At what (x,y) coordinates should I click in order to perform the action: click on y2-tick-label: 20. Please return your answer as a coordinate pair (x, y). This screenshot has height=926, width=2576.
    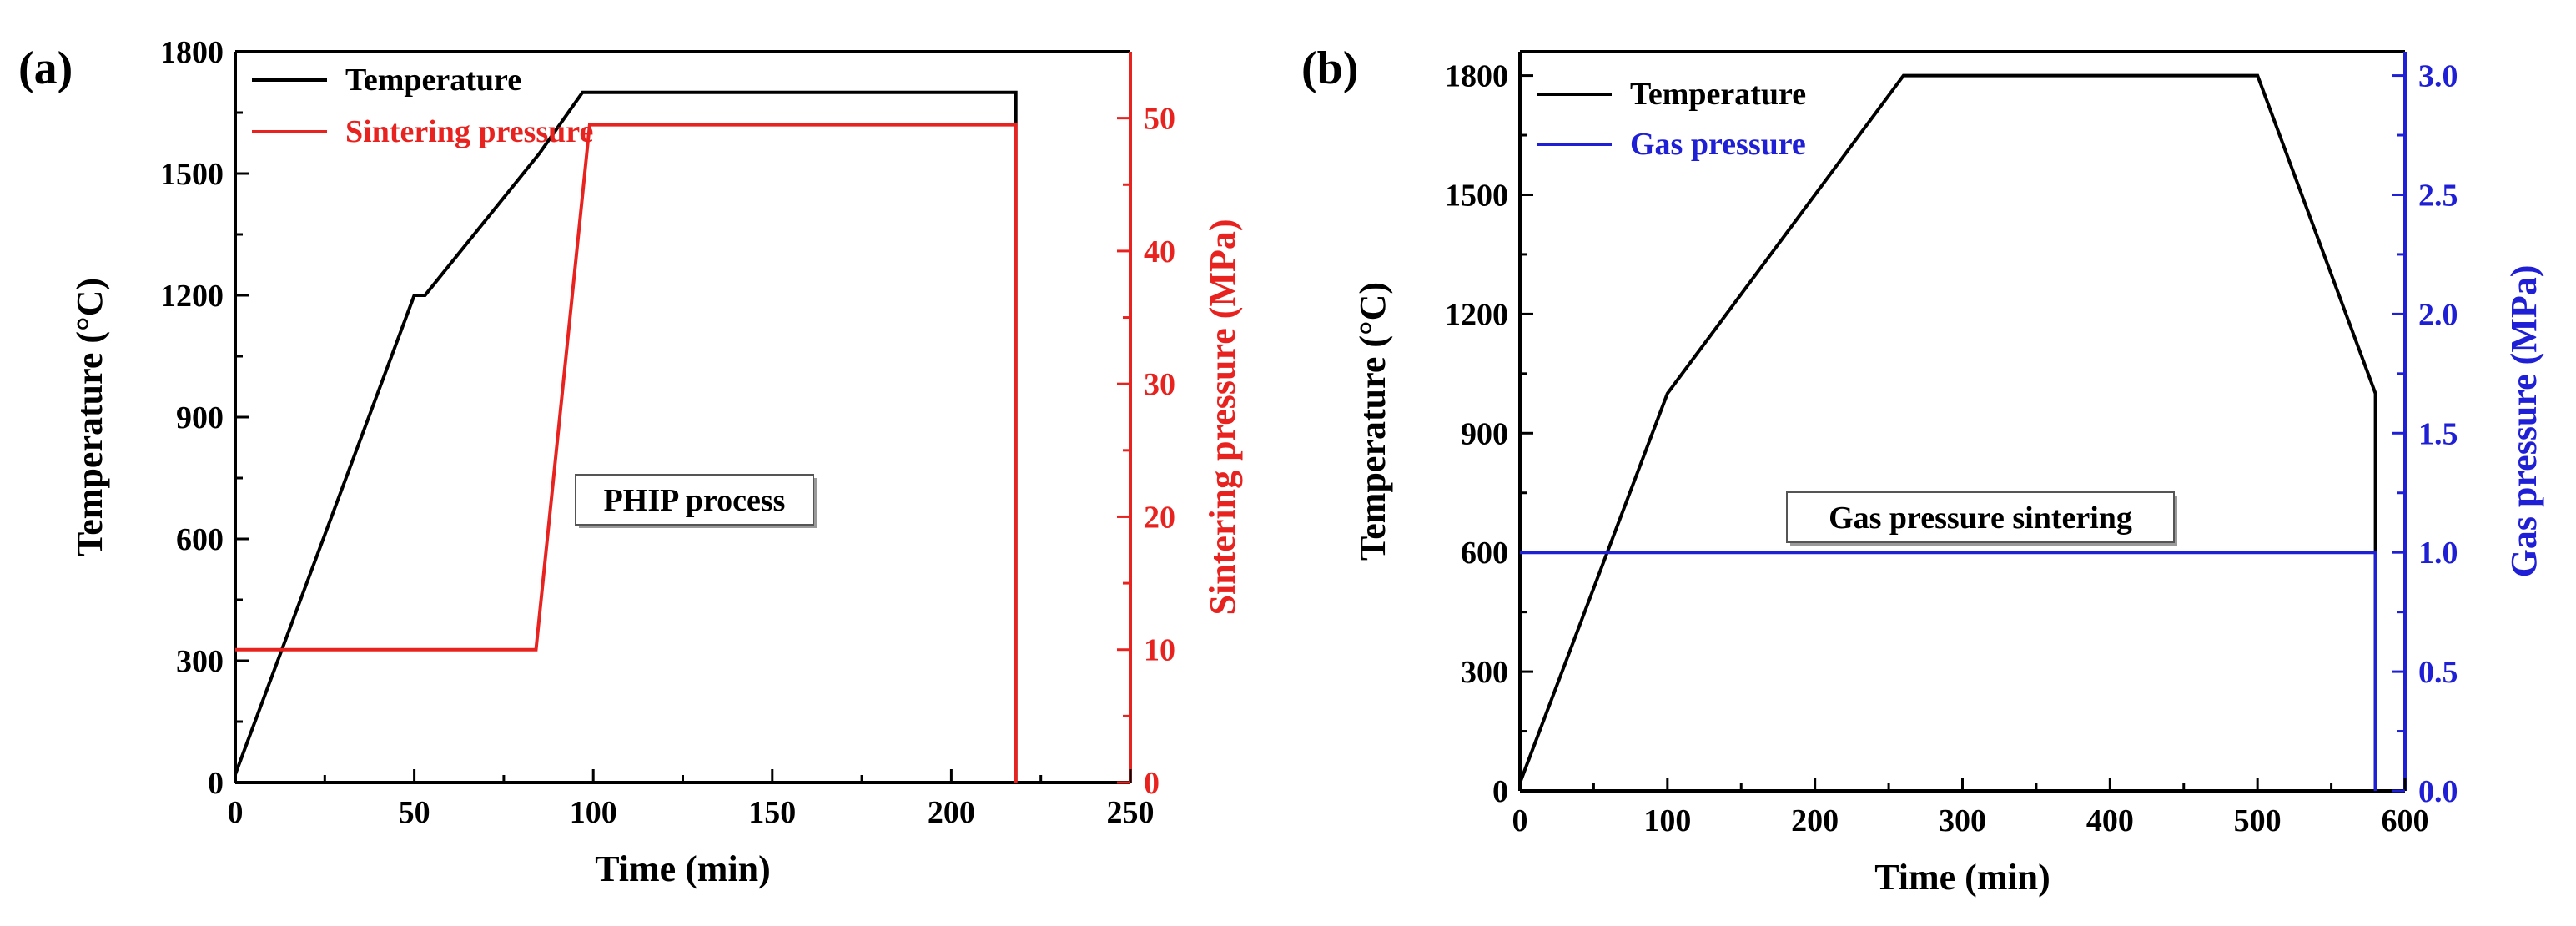
    Looking at the image, I should click on (1159, 517).